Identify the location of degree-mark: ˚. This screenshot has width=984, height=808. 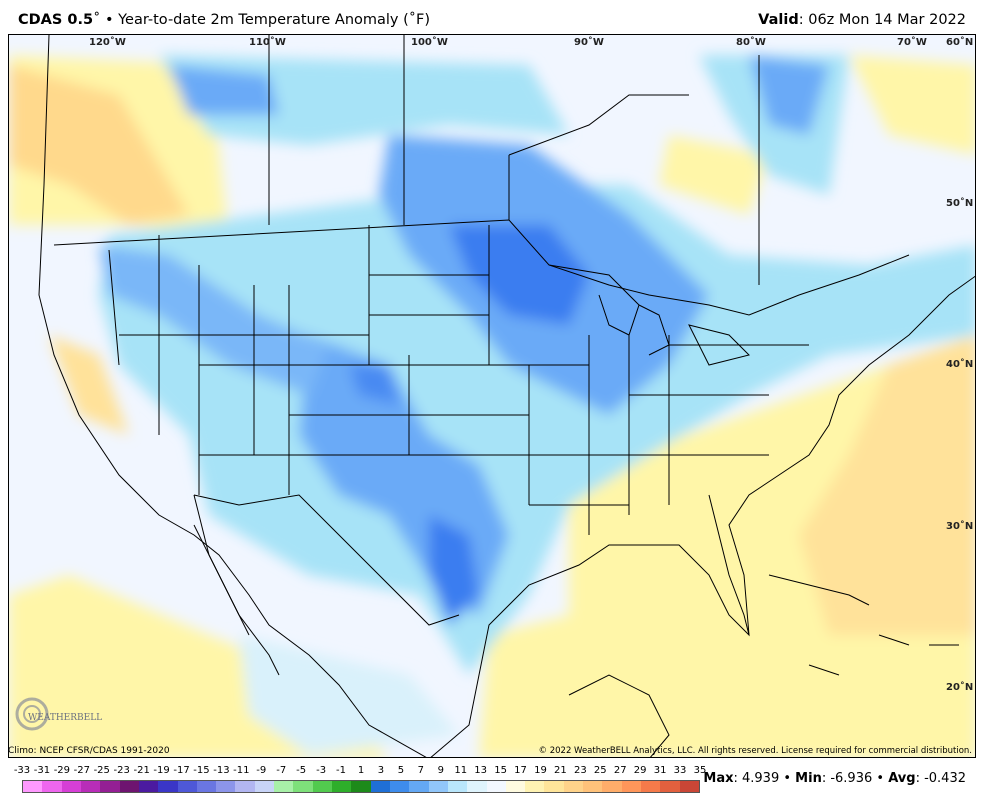
(97, 20).